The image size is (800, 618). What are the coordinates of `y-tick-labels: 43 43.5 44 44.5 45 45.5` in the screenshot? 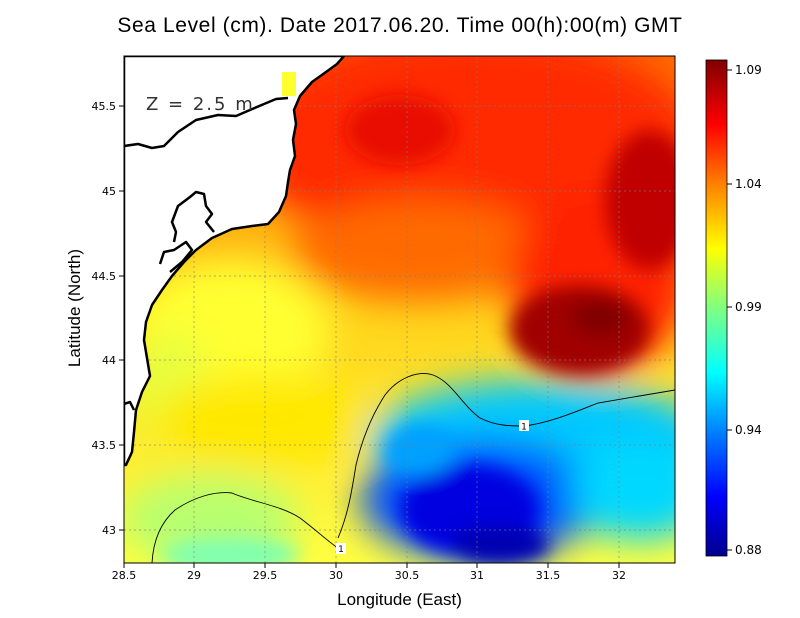 It's located at (104, 318).